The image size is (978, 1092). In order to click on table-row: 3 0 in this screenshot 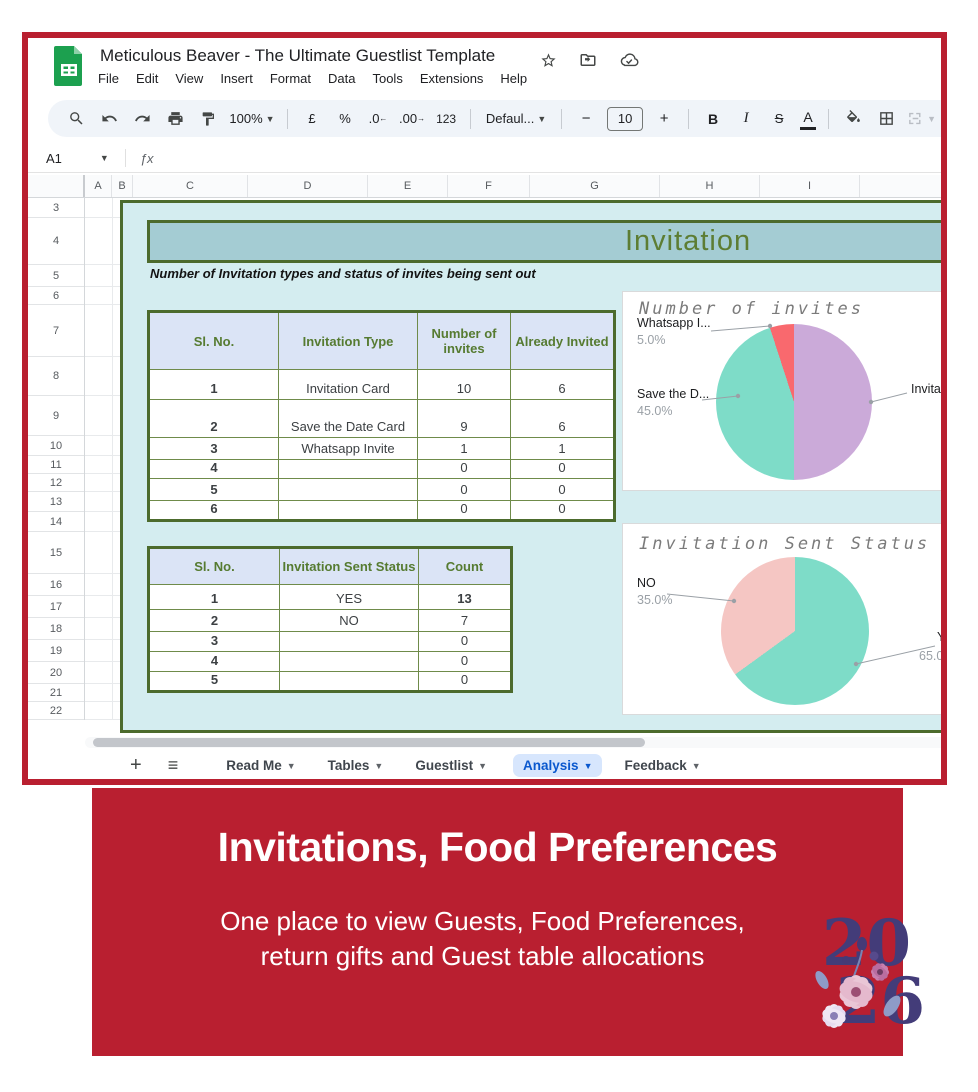, I will do `click(330, 641)`.